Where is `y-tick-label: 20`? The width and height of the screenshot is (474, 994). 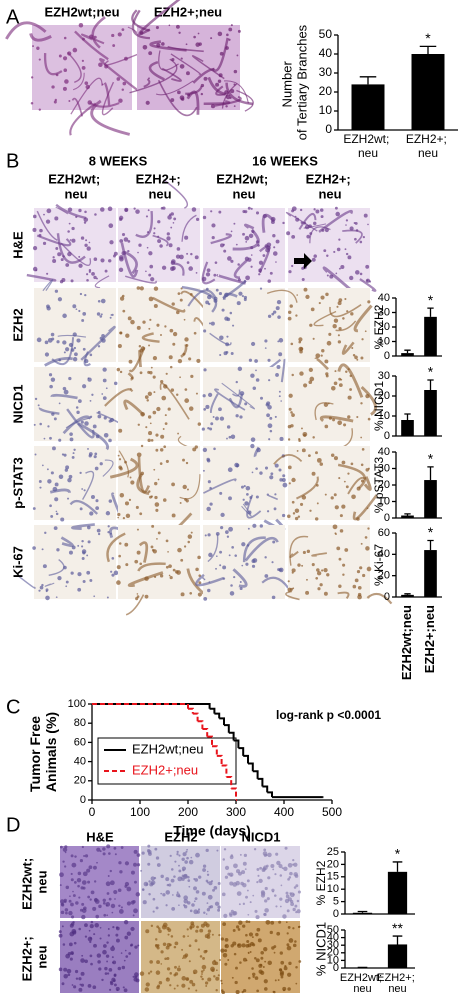 y-tick-label: 20 is located at coordinates (80, 781).